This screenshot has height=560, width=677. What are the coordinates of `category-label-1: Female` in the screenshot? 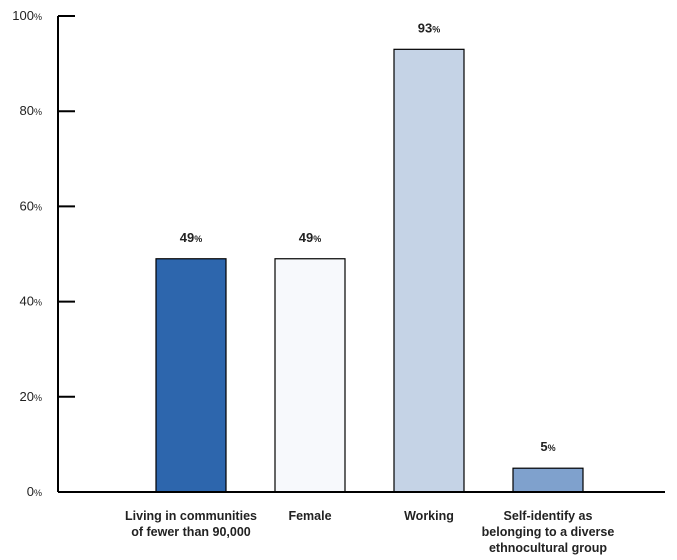 It's located at (309, 516).